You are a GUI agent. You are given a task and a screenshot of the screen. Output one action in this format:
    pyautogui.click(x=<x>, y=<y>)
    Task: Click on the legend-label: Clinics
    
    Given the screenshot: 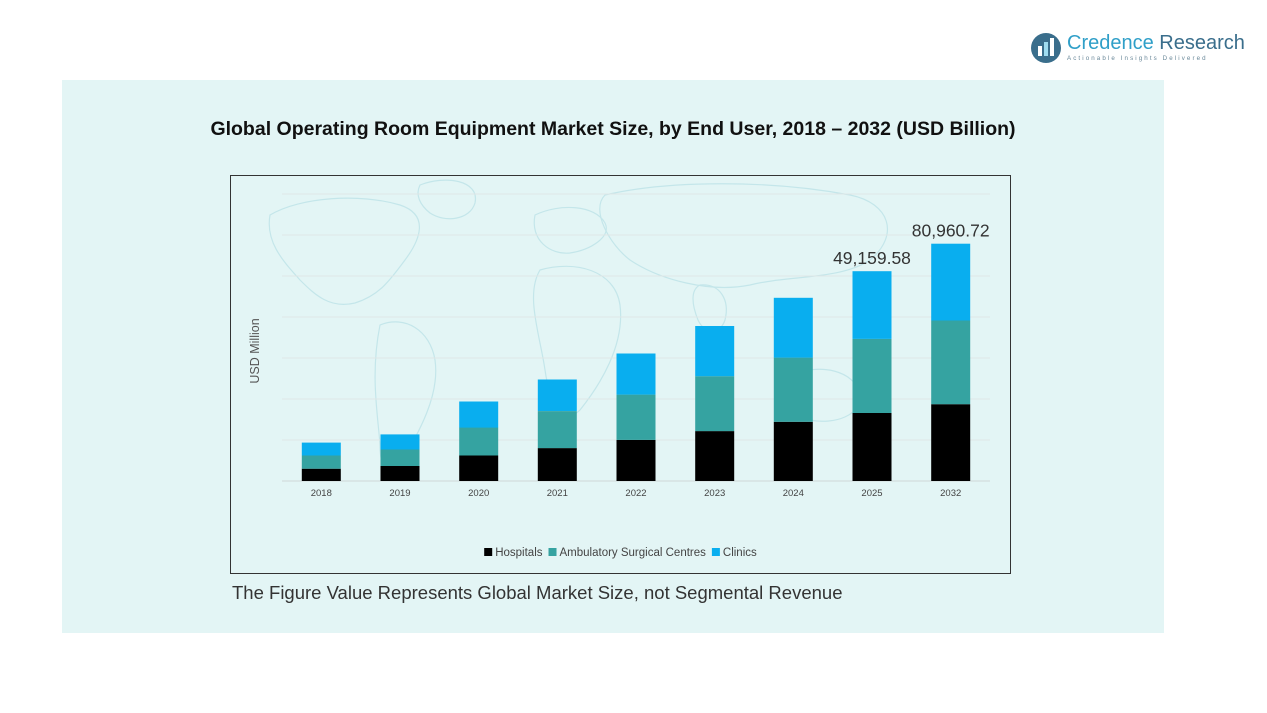 What is the action you would take?
    pyautogui.click(x=740, y=553)
    